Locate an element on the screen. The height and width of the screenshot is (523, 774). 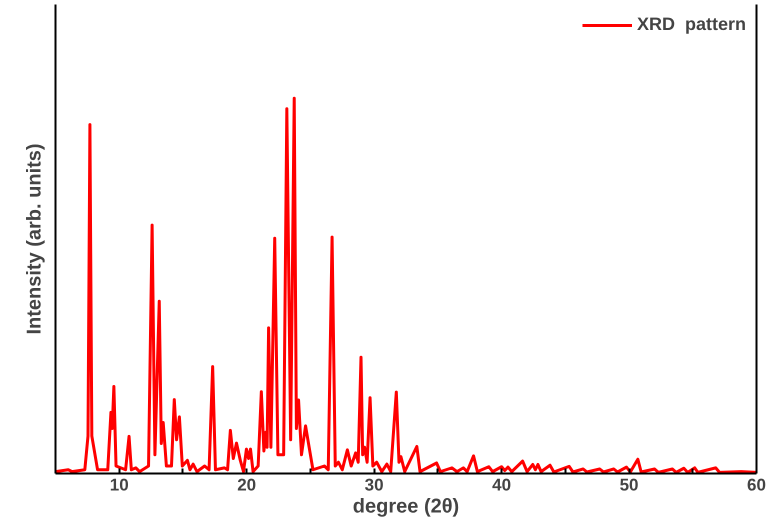
x-tick-label: 10 is located at coordinates (119, 485).